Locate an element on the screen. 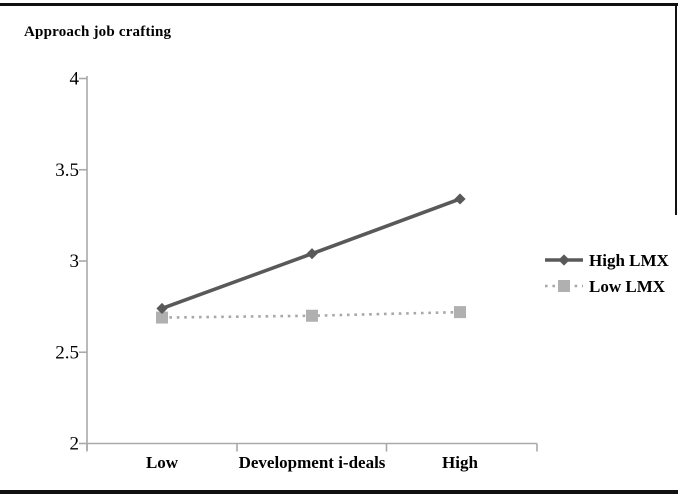  bottom-rule is located at coordinates (339, 492).